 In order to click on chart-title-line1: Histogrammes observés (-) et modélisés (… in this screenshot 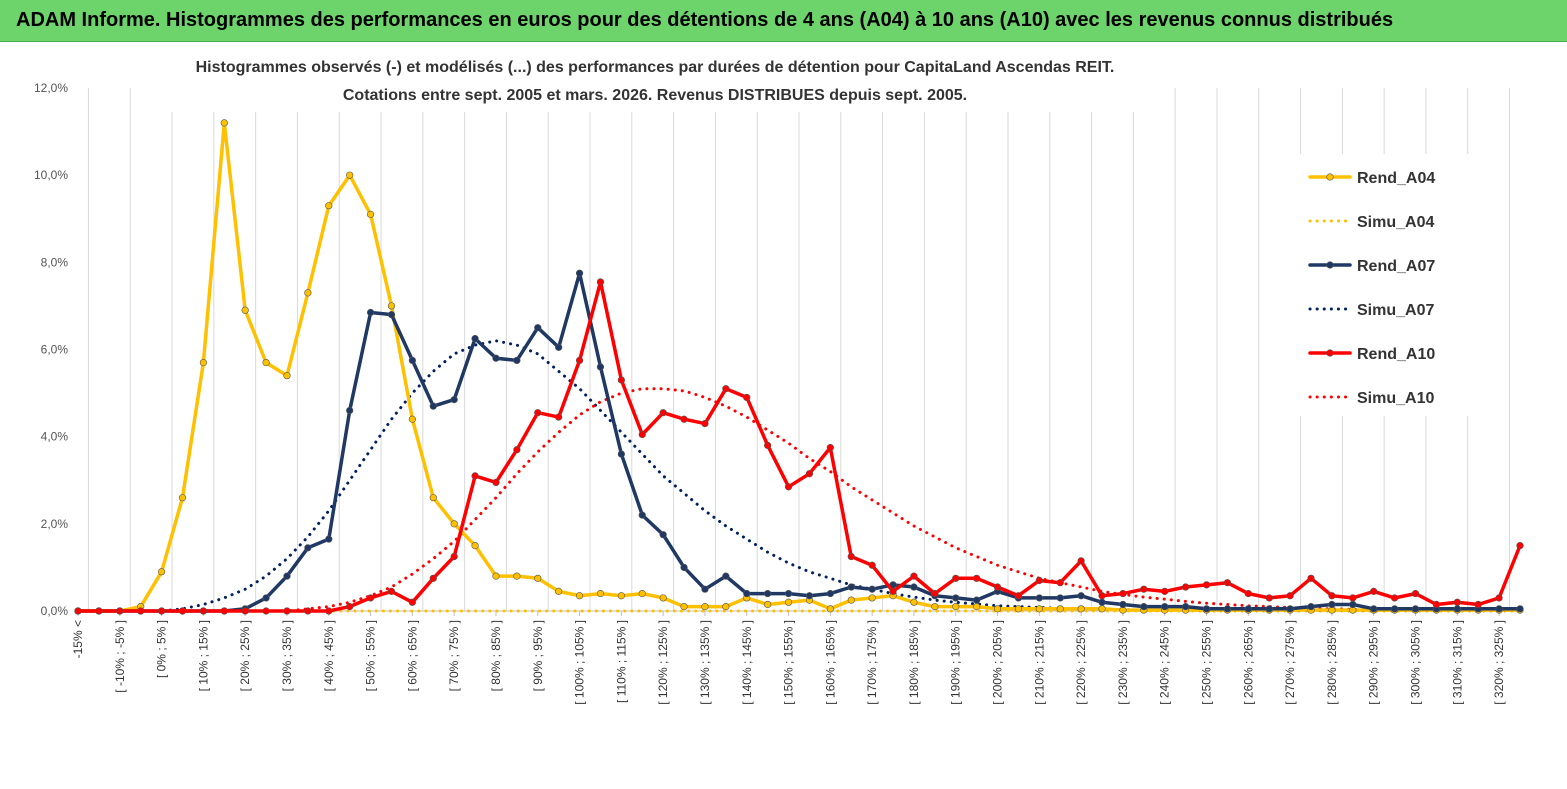, I will do `click(655, 67)`.